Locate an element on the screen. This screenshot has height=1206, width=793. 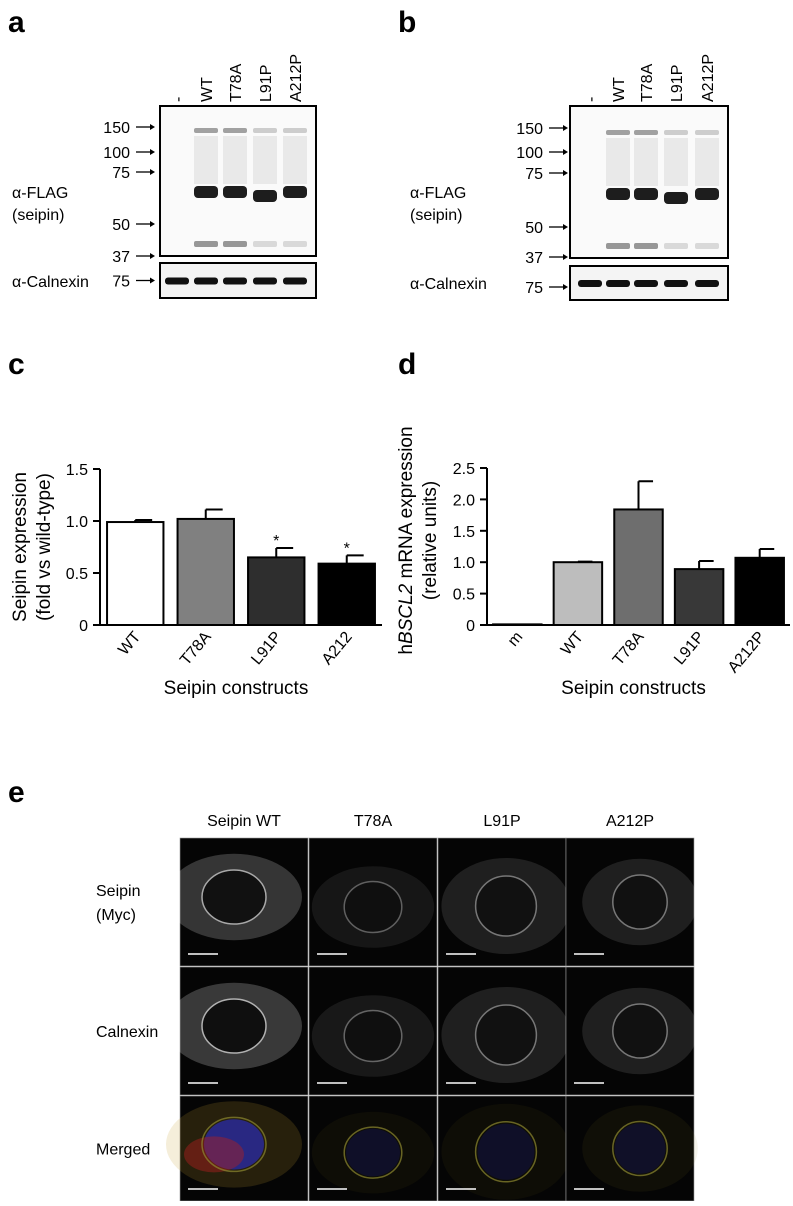
x-tick-label: m is located at coordinates (516, 639).